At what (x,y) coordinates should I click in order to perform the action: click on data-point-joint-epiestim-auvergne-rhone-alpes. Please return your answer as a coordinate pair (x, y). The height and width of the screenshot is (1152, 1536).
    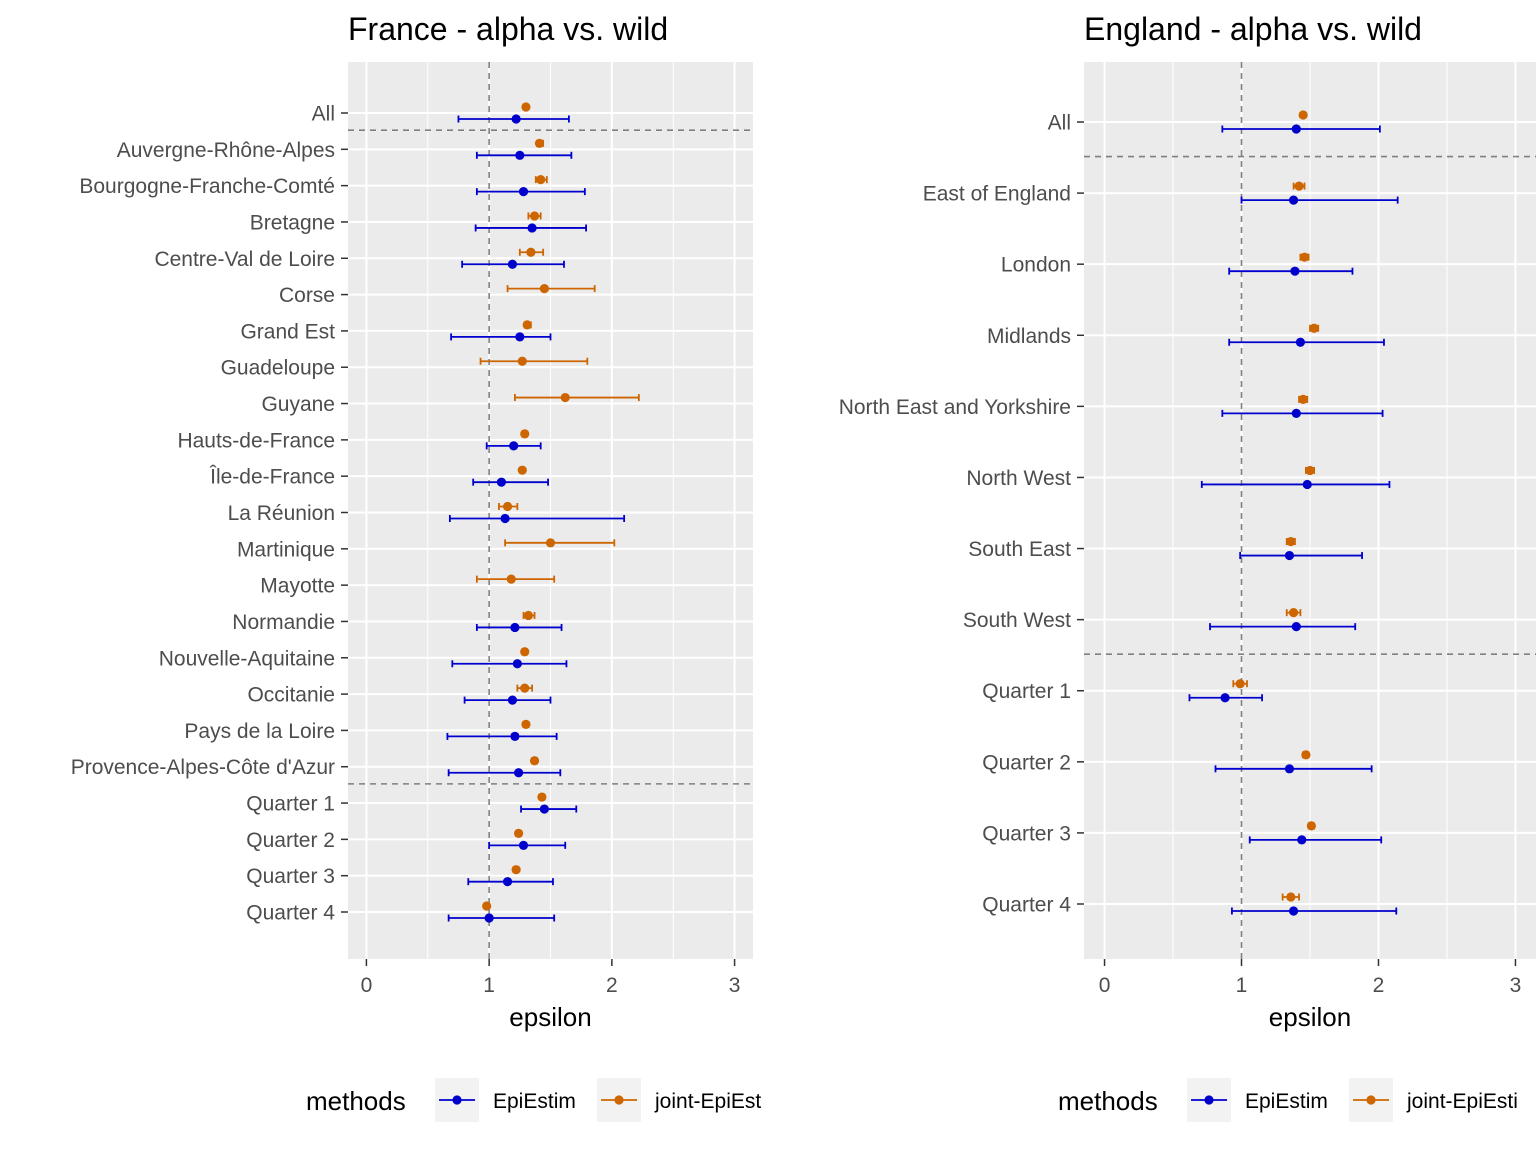
    Looking at the image, I should click on (539, 143).